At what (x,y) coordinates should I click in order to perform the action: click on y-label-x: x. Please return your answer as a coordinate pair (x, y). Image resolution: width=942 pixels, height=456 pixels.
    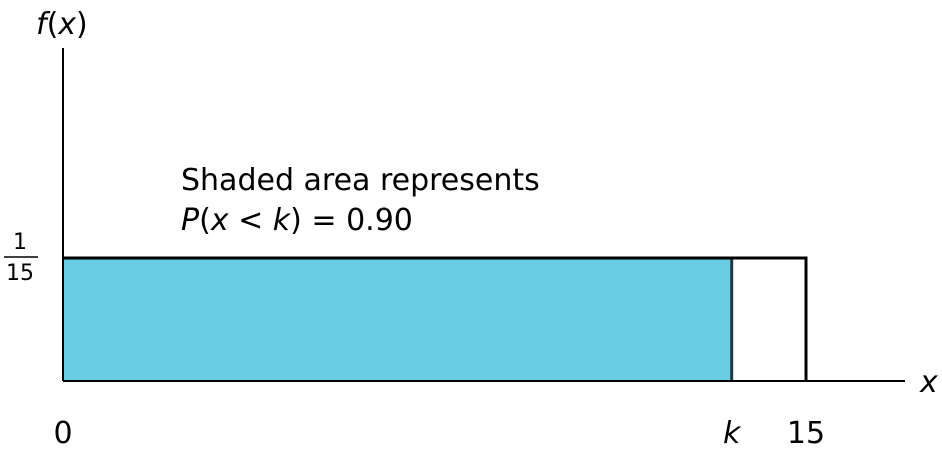
    Looking at the image, I should click on (66, 24).